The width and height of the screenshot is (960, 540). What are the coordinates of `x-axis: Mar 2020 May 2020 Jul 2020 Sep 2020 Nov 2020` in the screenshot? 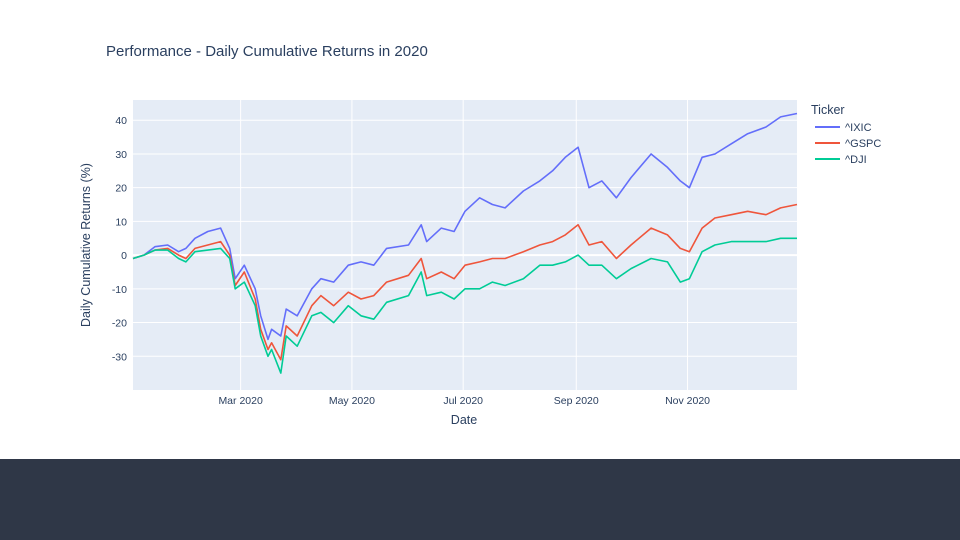 It's located at (464, 401).